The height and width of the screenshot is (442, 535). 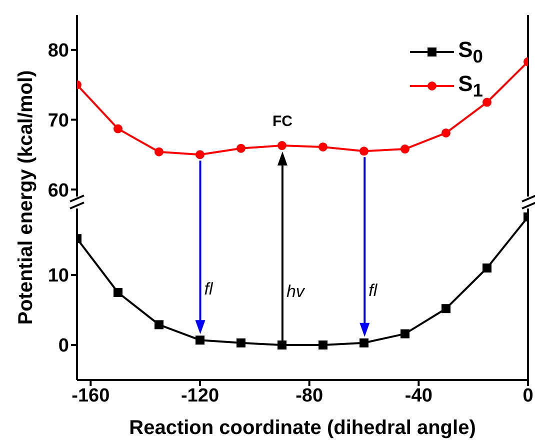 What do you see at coordinates (58, 51) in the screenshot?
I see `y-tick-label: 80` at bounding box center [58, 51].